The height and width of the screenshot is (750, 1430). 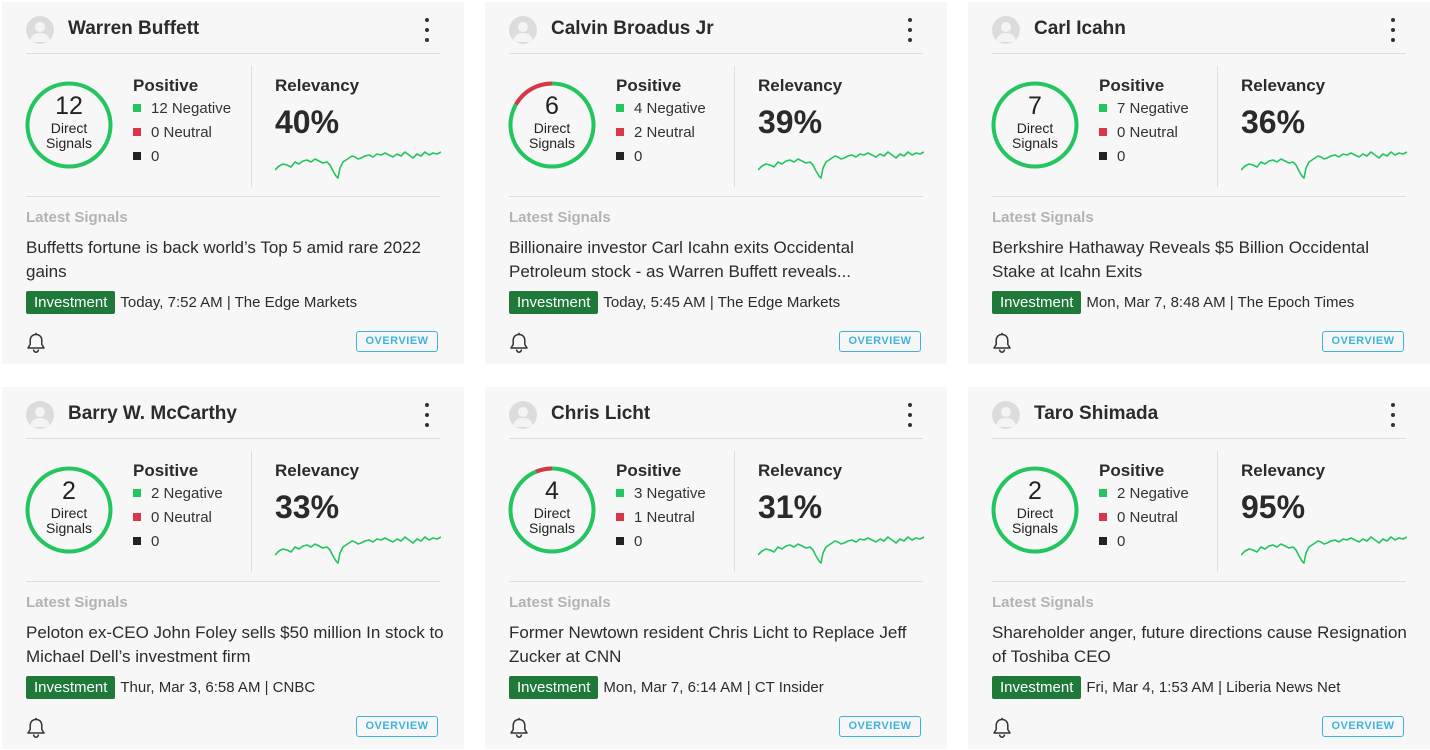 I want to click on card-header: Carl Icahn, so click(x=1199, y=34).